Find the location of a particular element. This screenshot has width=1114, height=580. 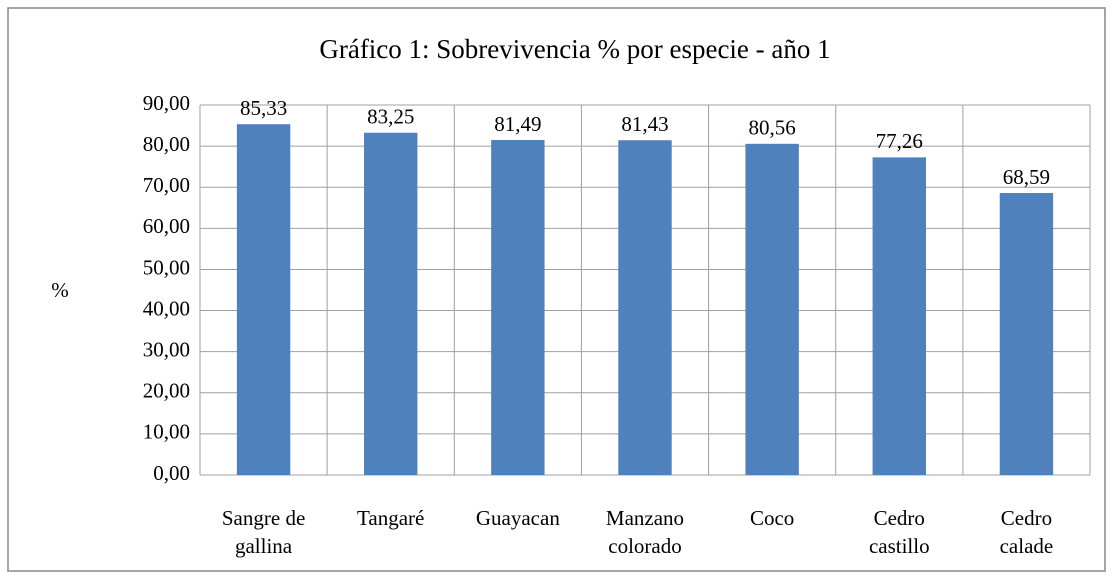

y-axis-label: % is located at coordinates (60, 290).